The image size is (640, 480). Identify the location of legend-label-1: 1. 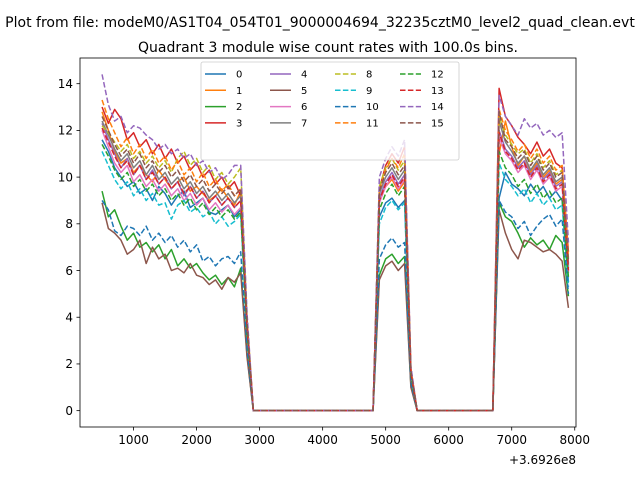
(239, 91).